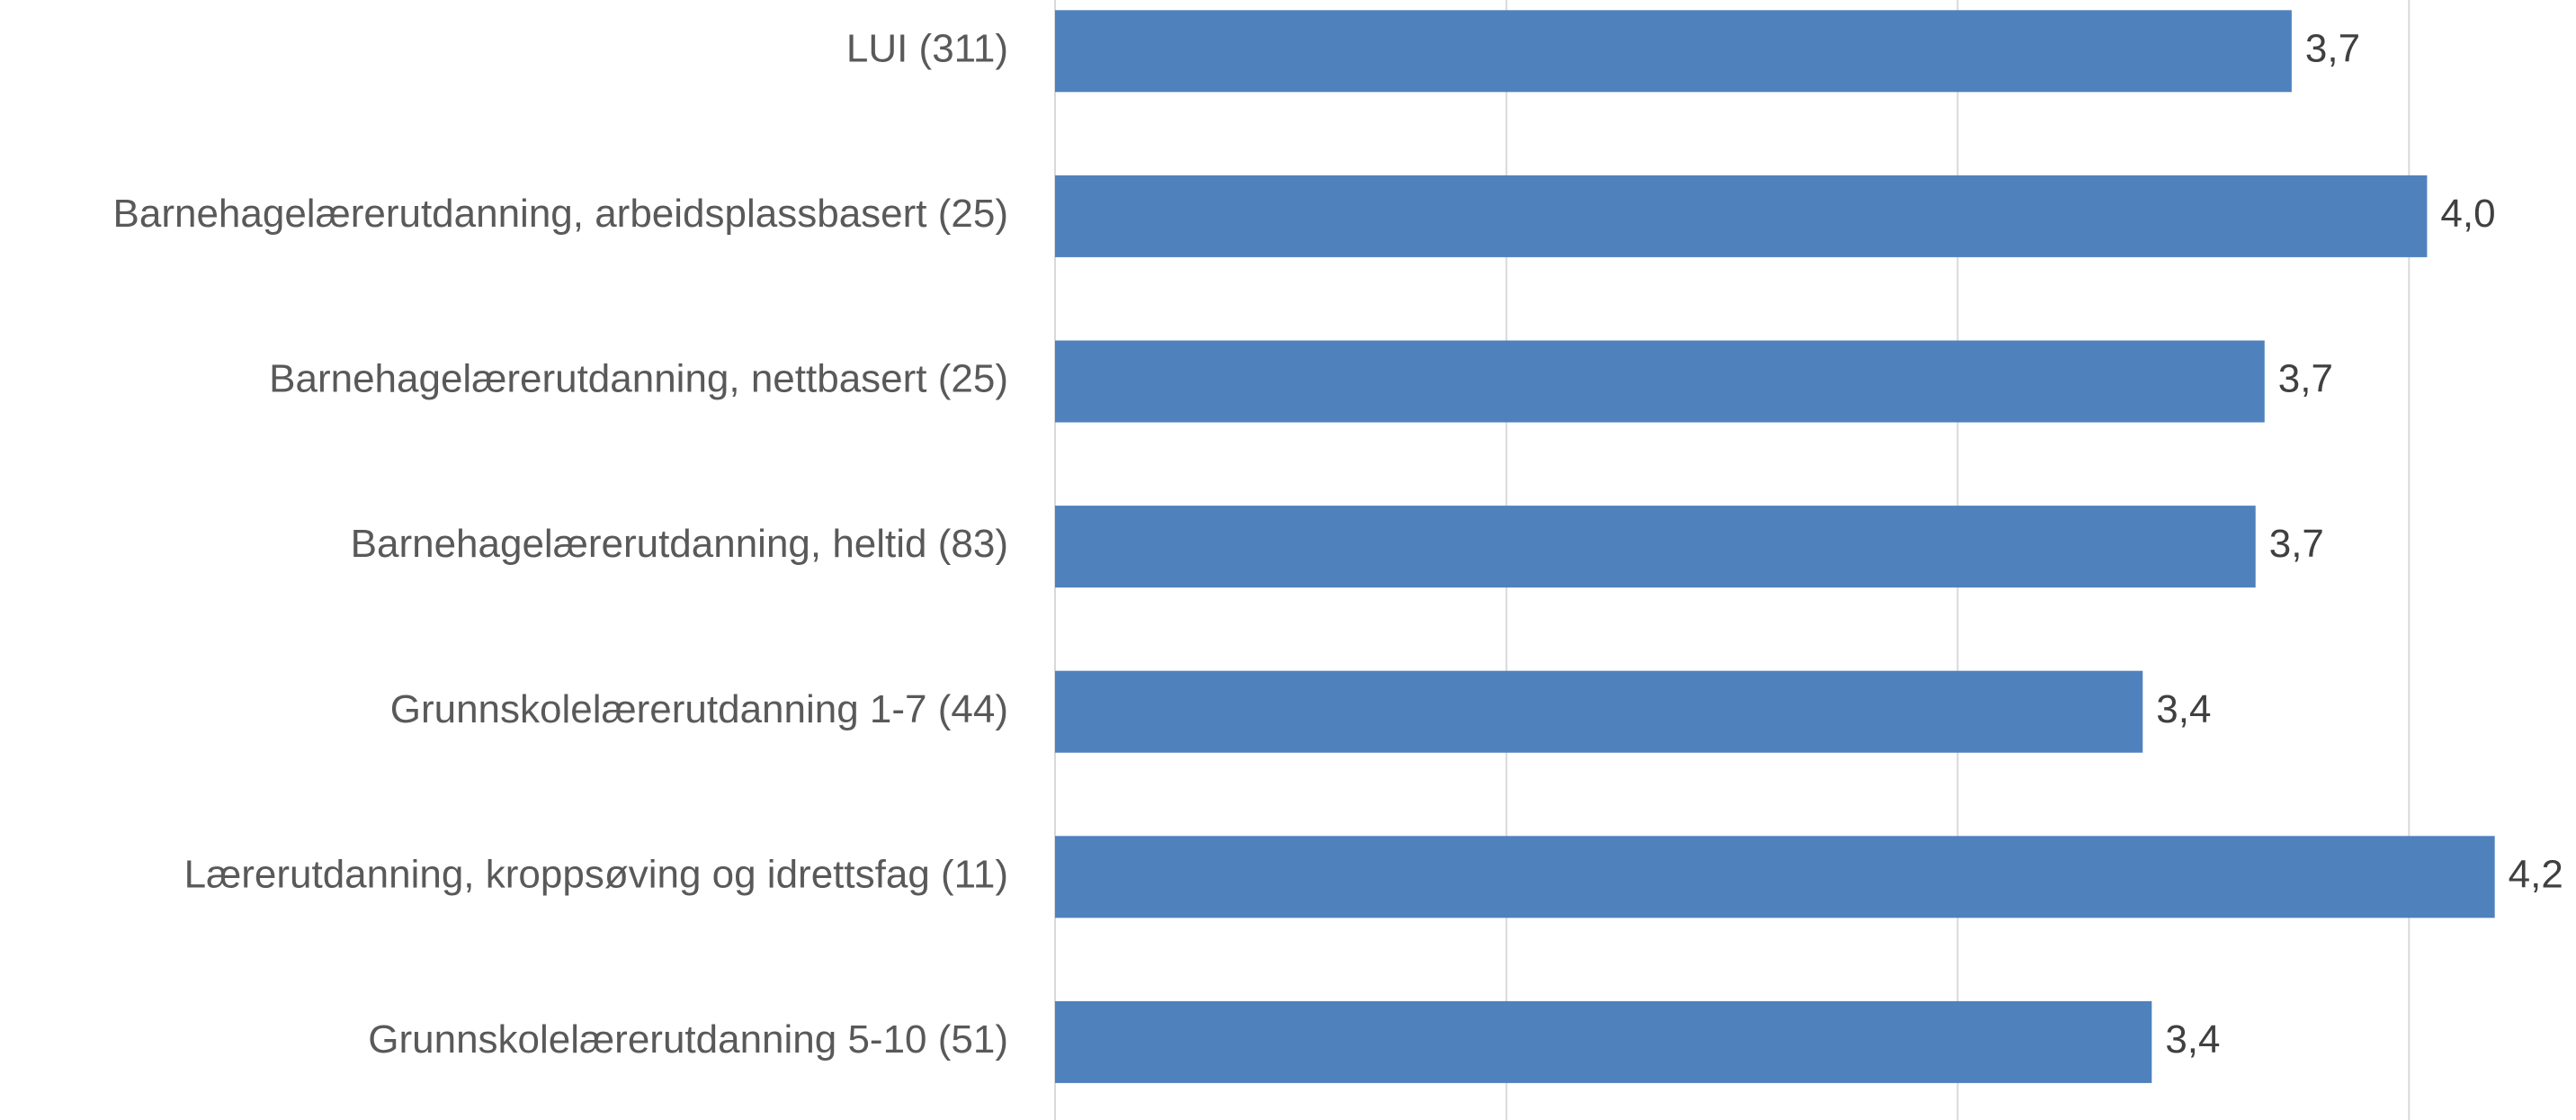 The width and height of the screenshot is (2576, 1120). Describe the element at coordinates (2536, 874) in the screenshot. I see `value-label: 4,2` at that location.